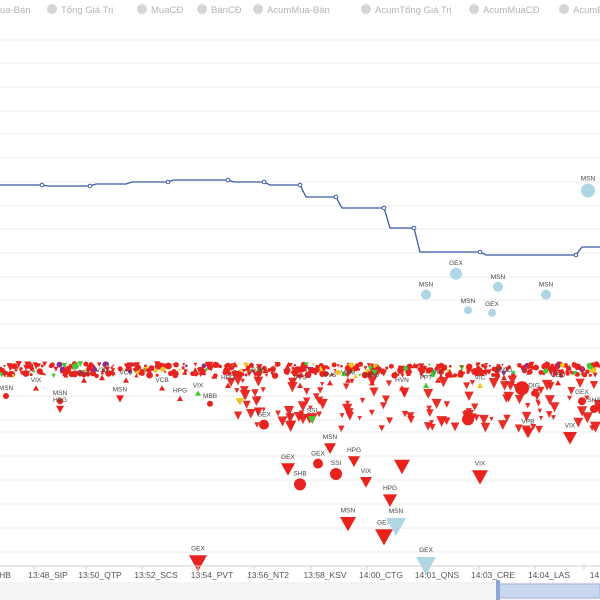  I want to click on legend-item: Mua-Bán, so click(15, 10).